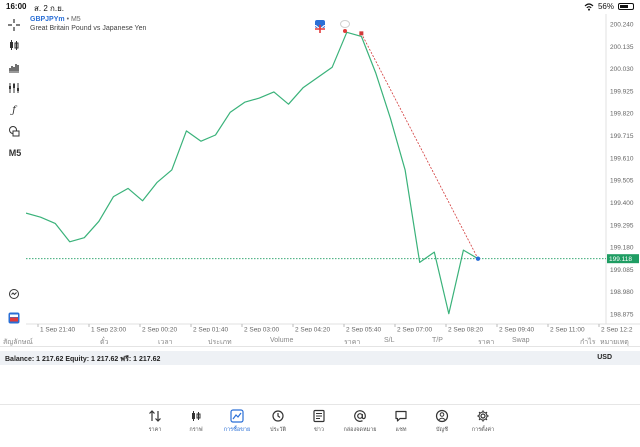 Image resolution: width=640 pixels, height=447 pixels. I want to click on trendline-start-handle, so click(361, 33).